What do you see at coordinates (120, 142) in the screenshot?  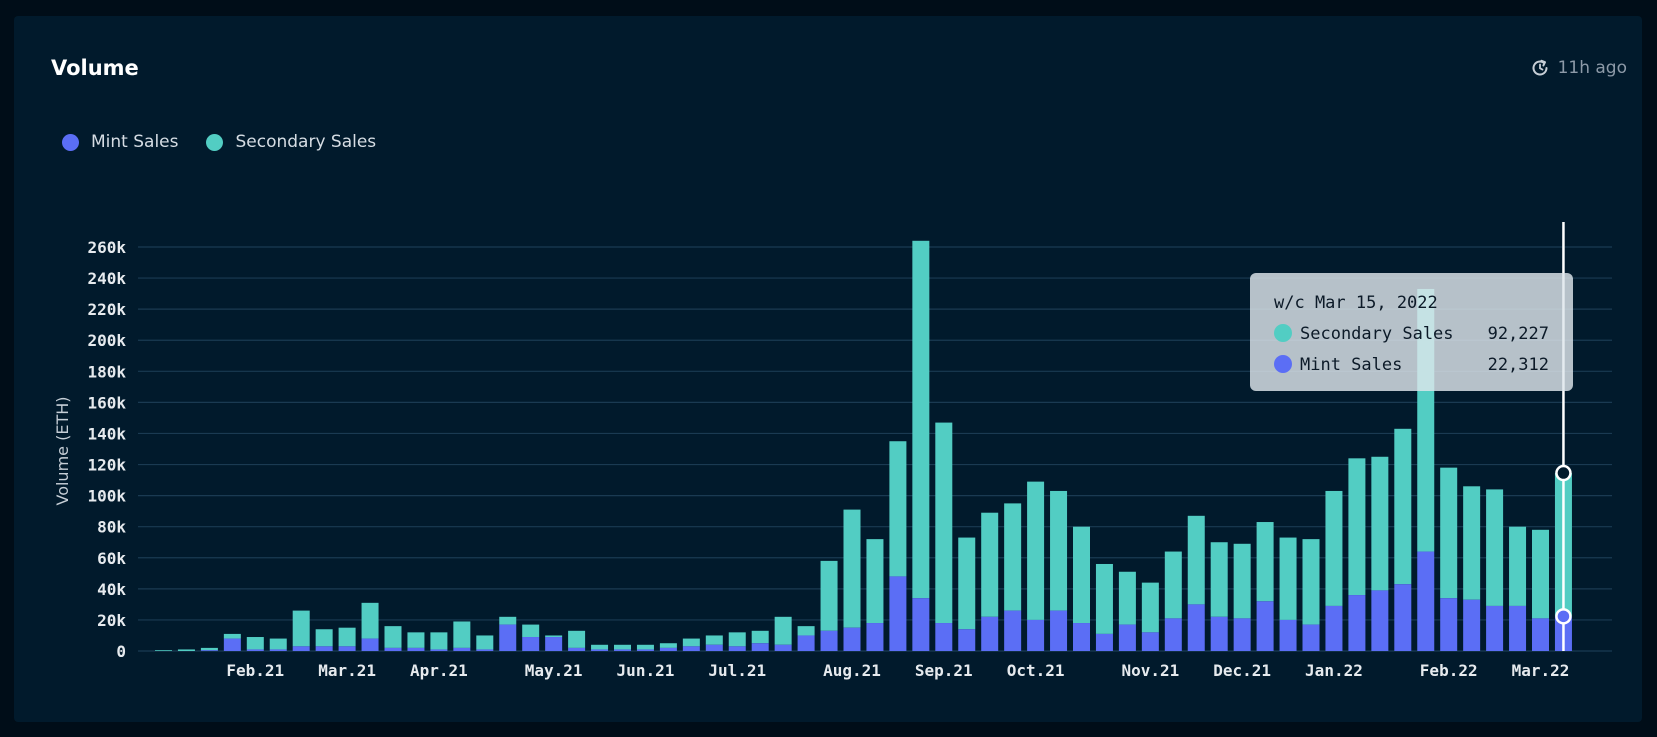 I see `legend-item-mint-sales: Mint Sales` at bounding box center [120, 142].